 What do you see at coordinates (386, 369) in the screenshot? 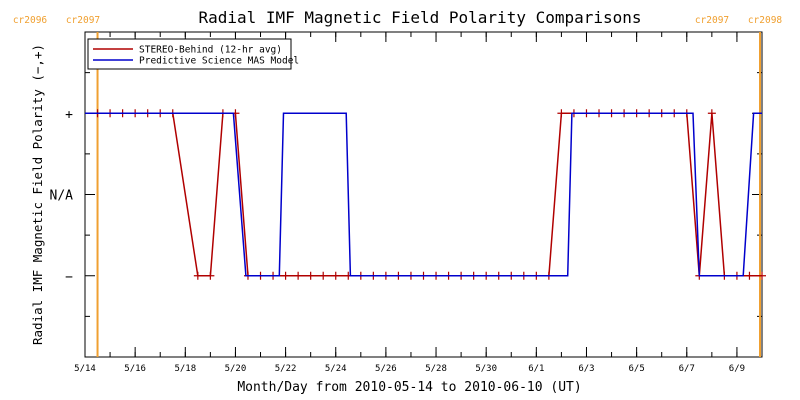
I see `x-tick-label: 5/26` at bounding box center [386, 369].